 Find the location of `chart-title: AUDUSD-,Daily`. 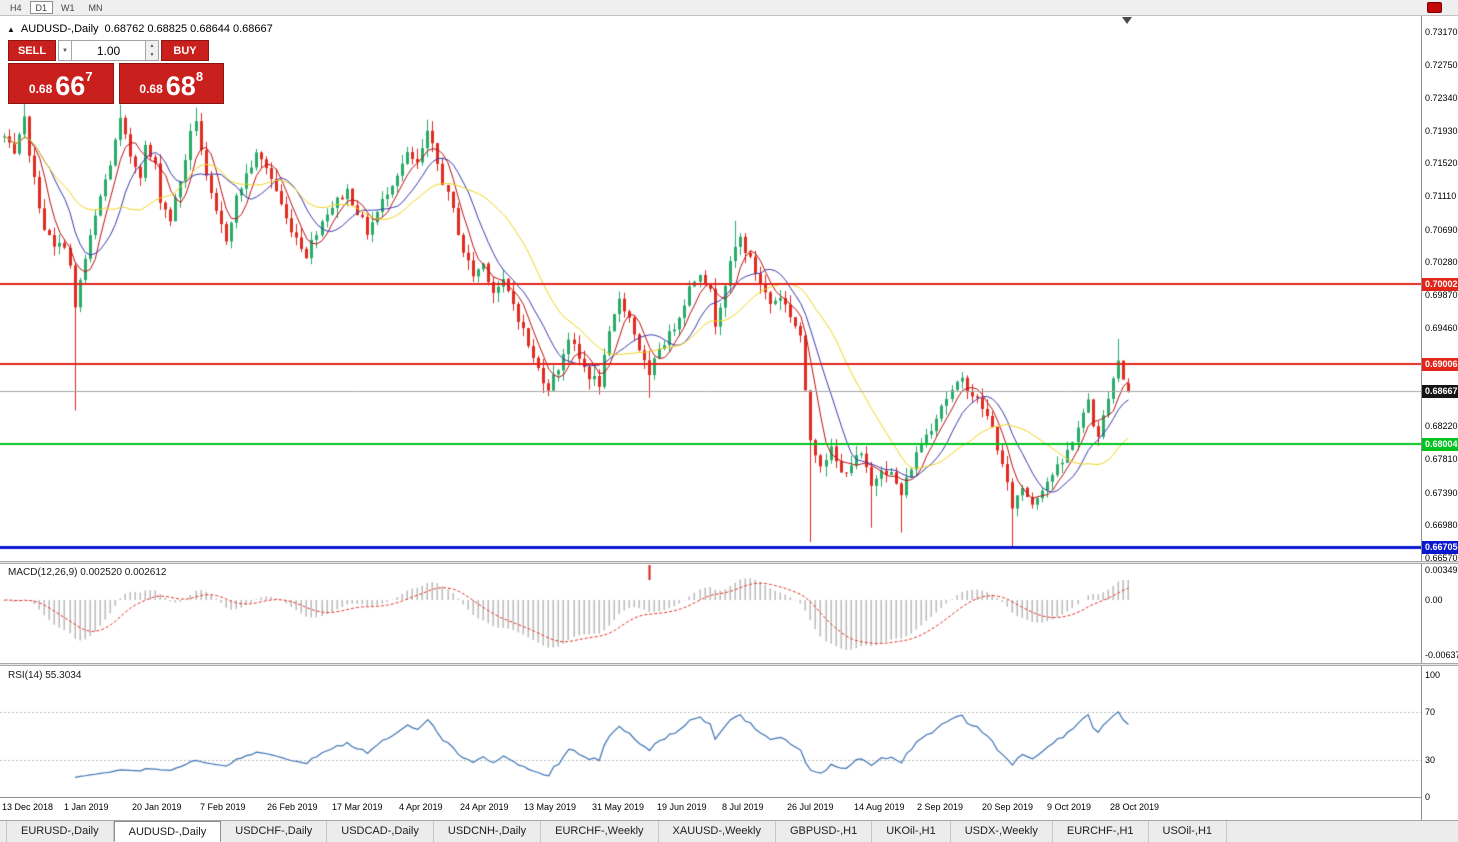

chart-title: AUDUSD-,Daily is located at coordinates (59, 29).